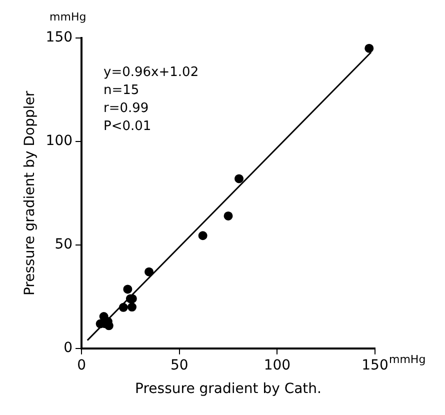 This screenshot has height=415, width=445. I want to click on x-axis-title: Pressure gradient by Cath., so click(228, 389).